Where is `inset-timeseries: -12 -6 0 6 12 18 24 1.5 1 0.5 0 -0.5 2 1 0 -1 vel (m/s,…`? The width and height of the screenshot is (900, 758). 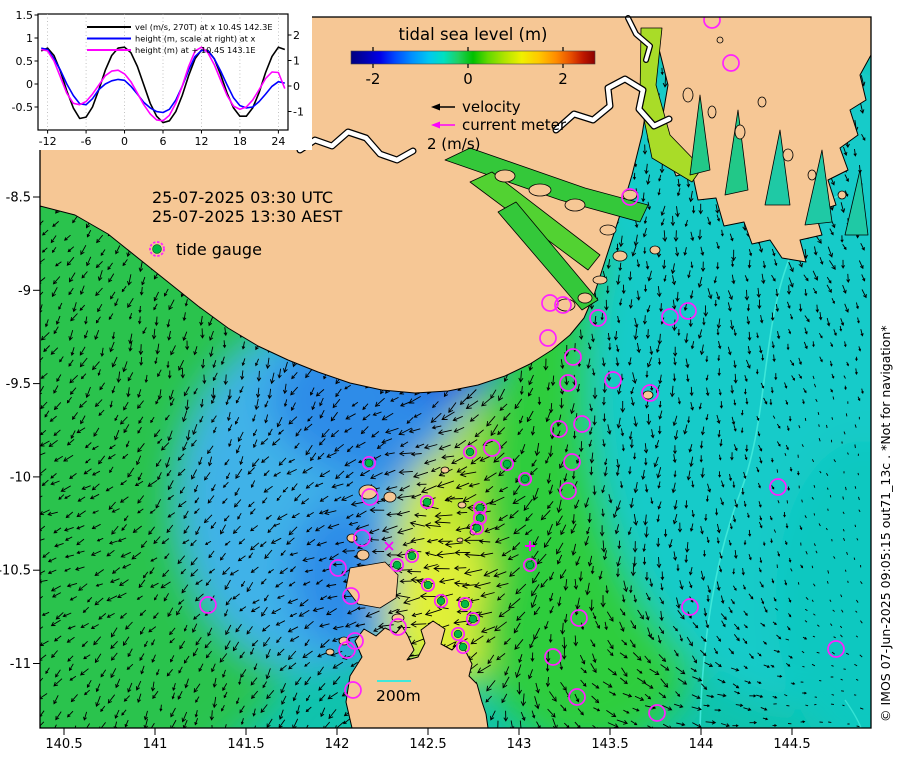
inset-timeseries: -12 -6 0 6 12 18 24 1.5 1 0.5 0 -0.5 2 1 0 -1 vel (m/s,… is located at coordinates (159, 79).